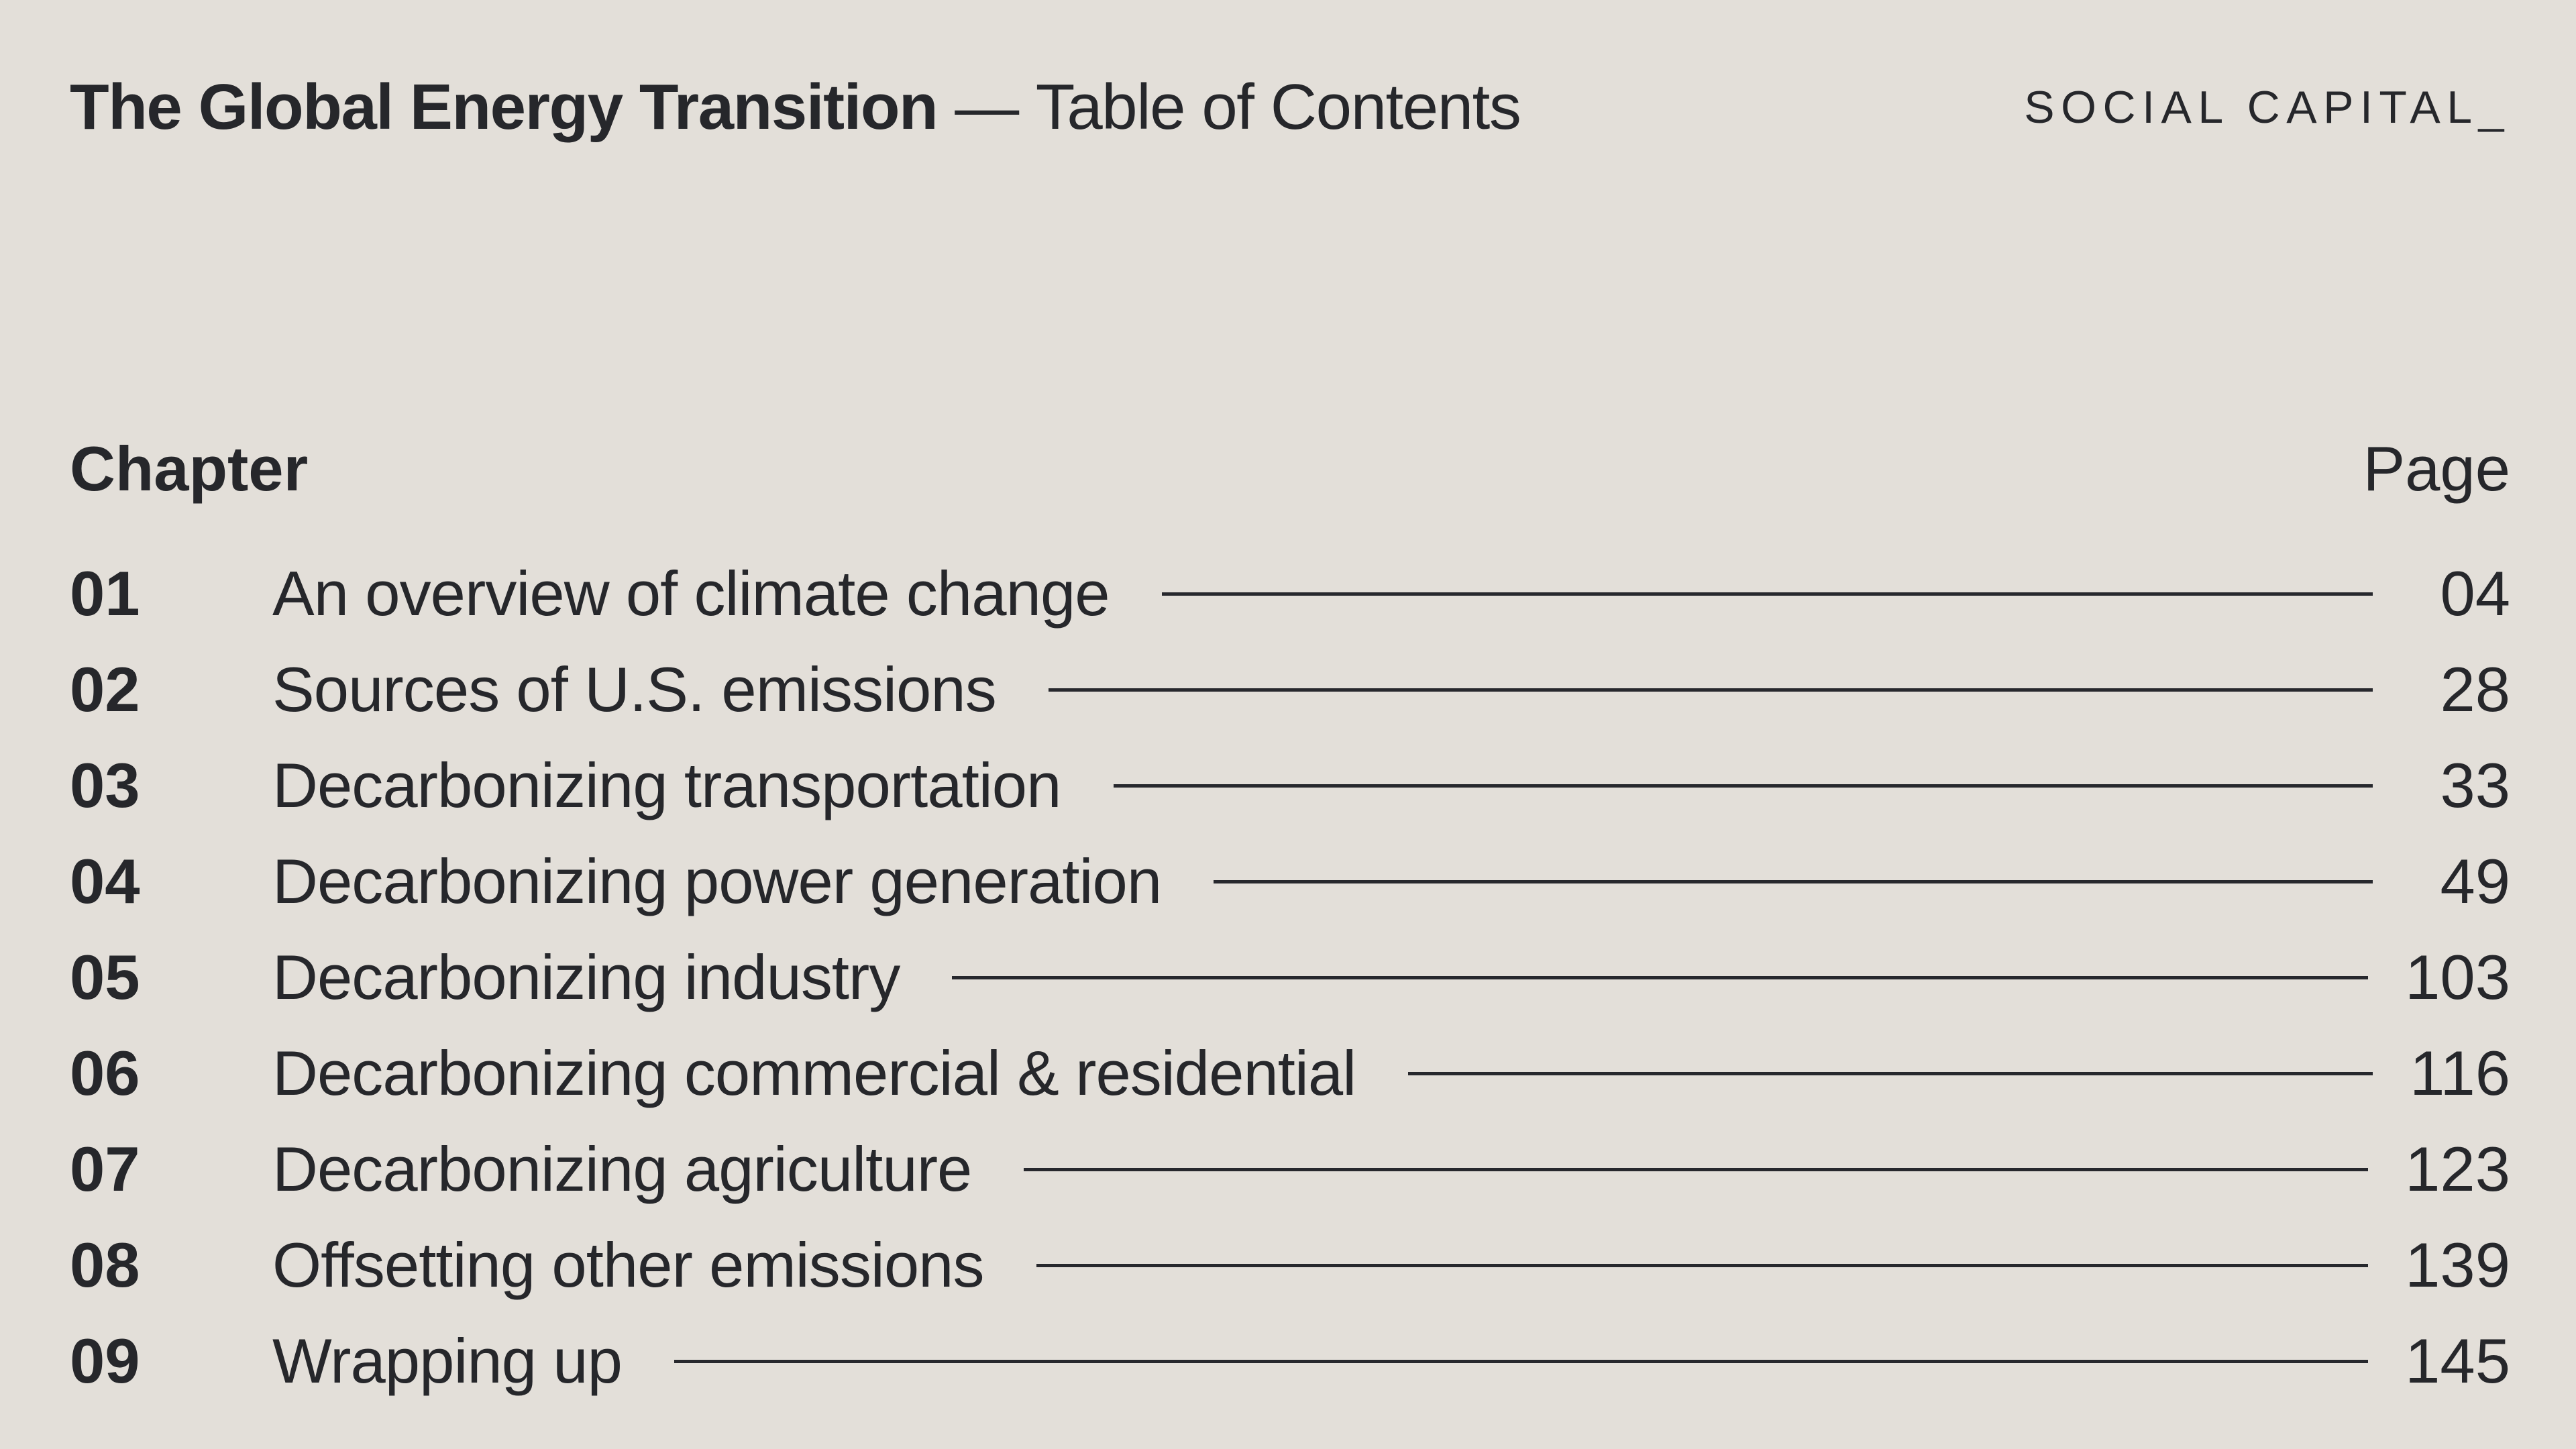 The height and width of the screenshot is (1449, 2576). Describe the element at coordinates (105, 880) in the screenshot. I see `chapter-number: 04` at that location.